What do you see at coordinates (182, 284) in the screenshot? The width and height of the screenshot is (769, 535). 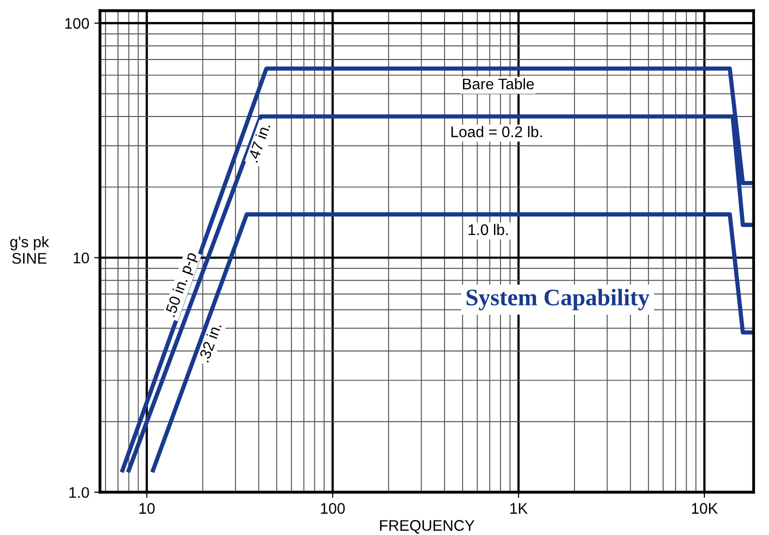 I see `annotation: .50 in. p-p` at bounding box center [182, 284].